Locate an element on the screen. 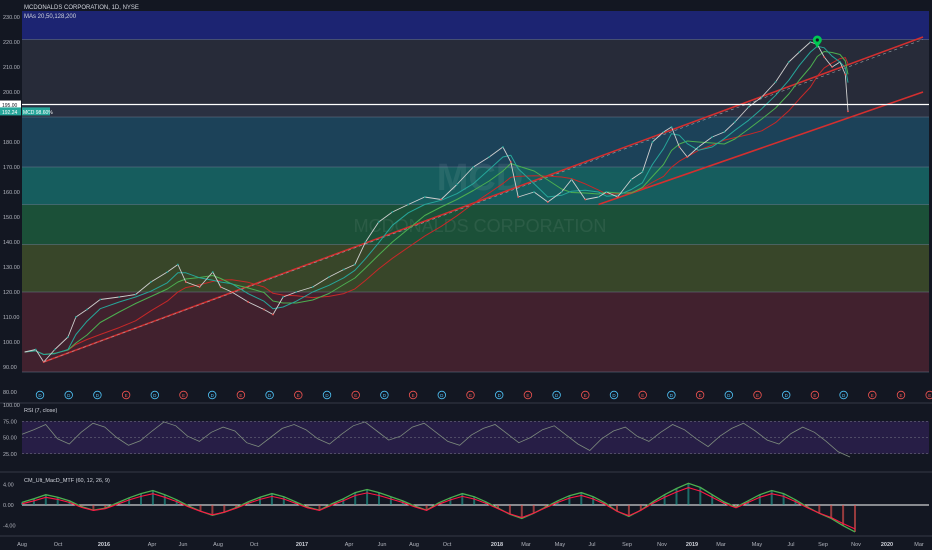  time-tick-label: 2017 is located at coordinates (302, 545).